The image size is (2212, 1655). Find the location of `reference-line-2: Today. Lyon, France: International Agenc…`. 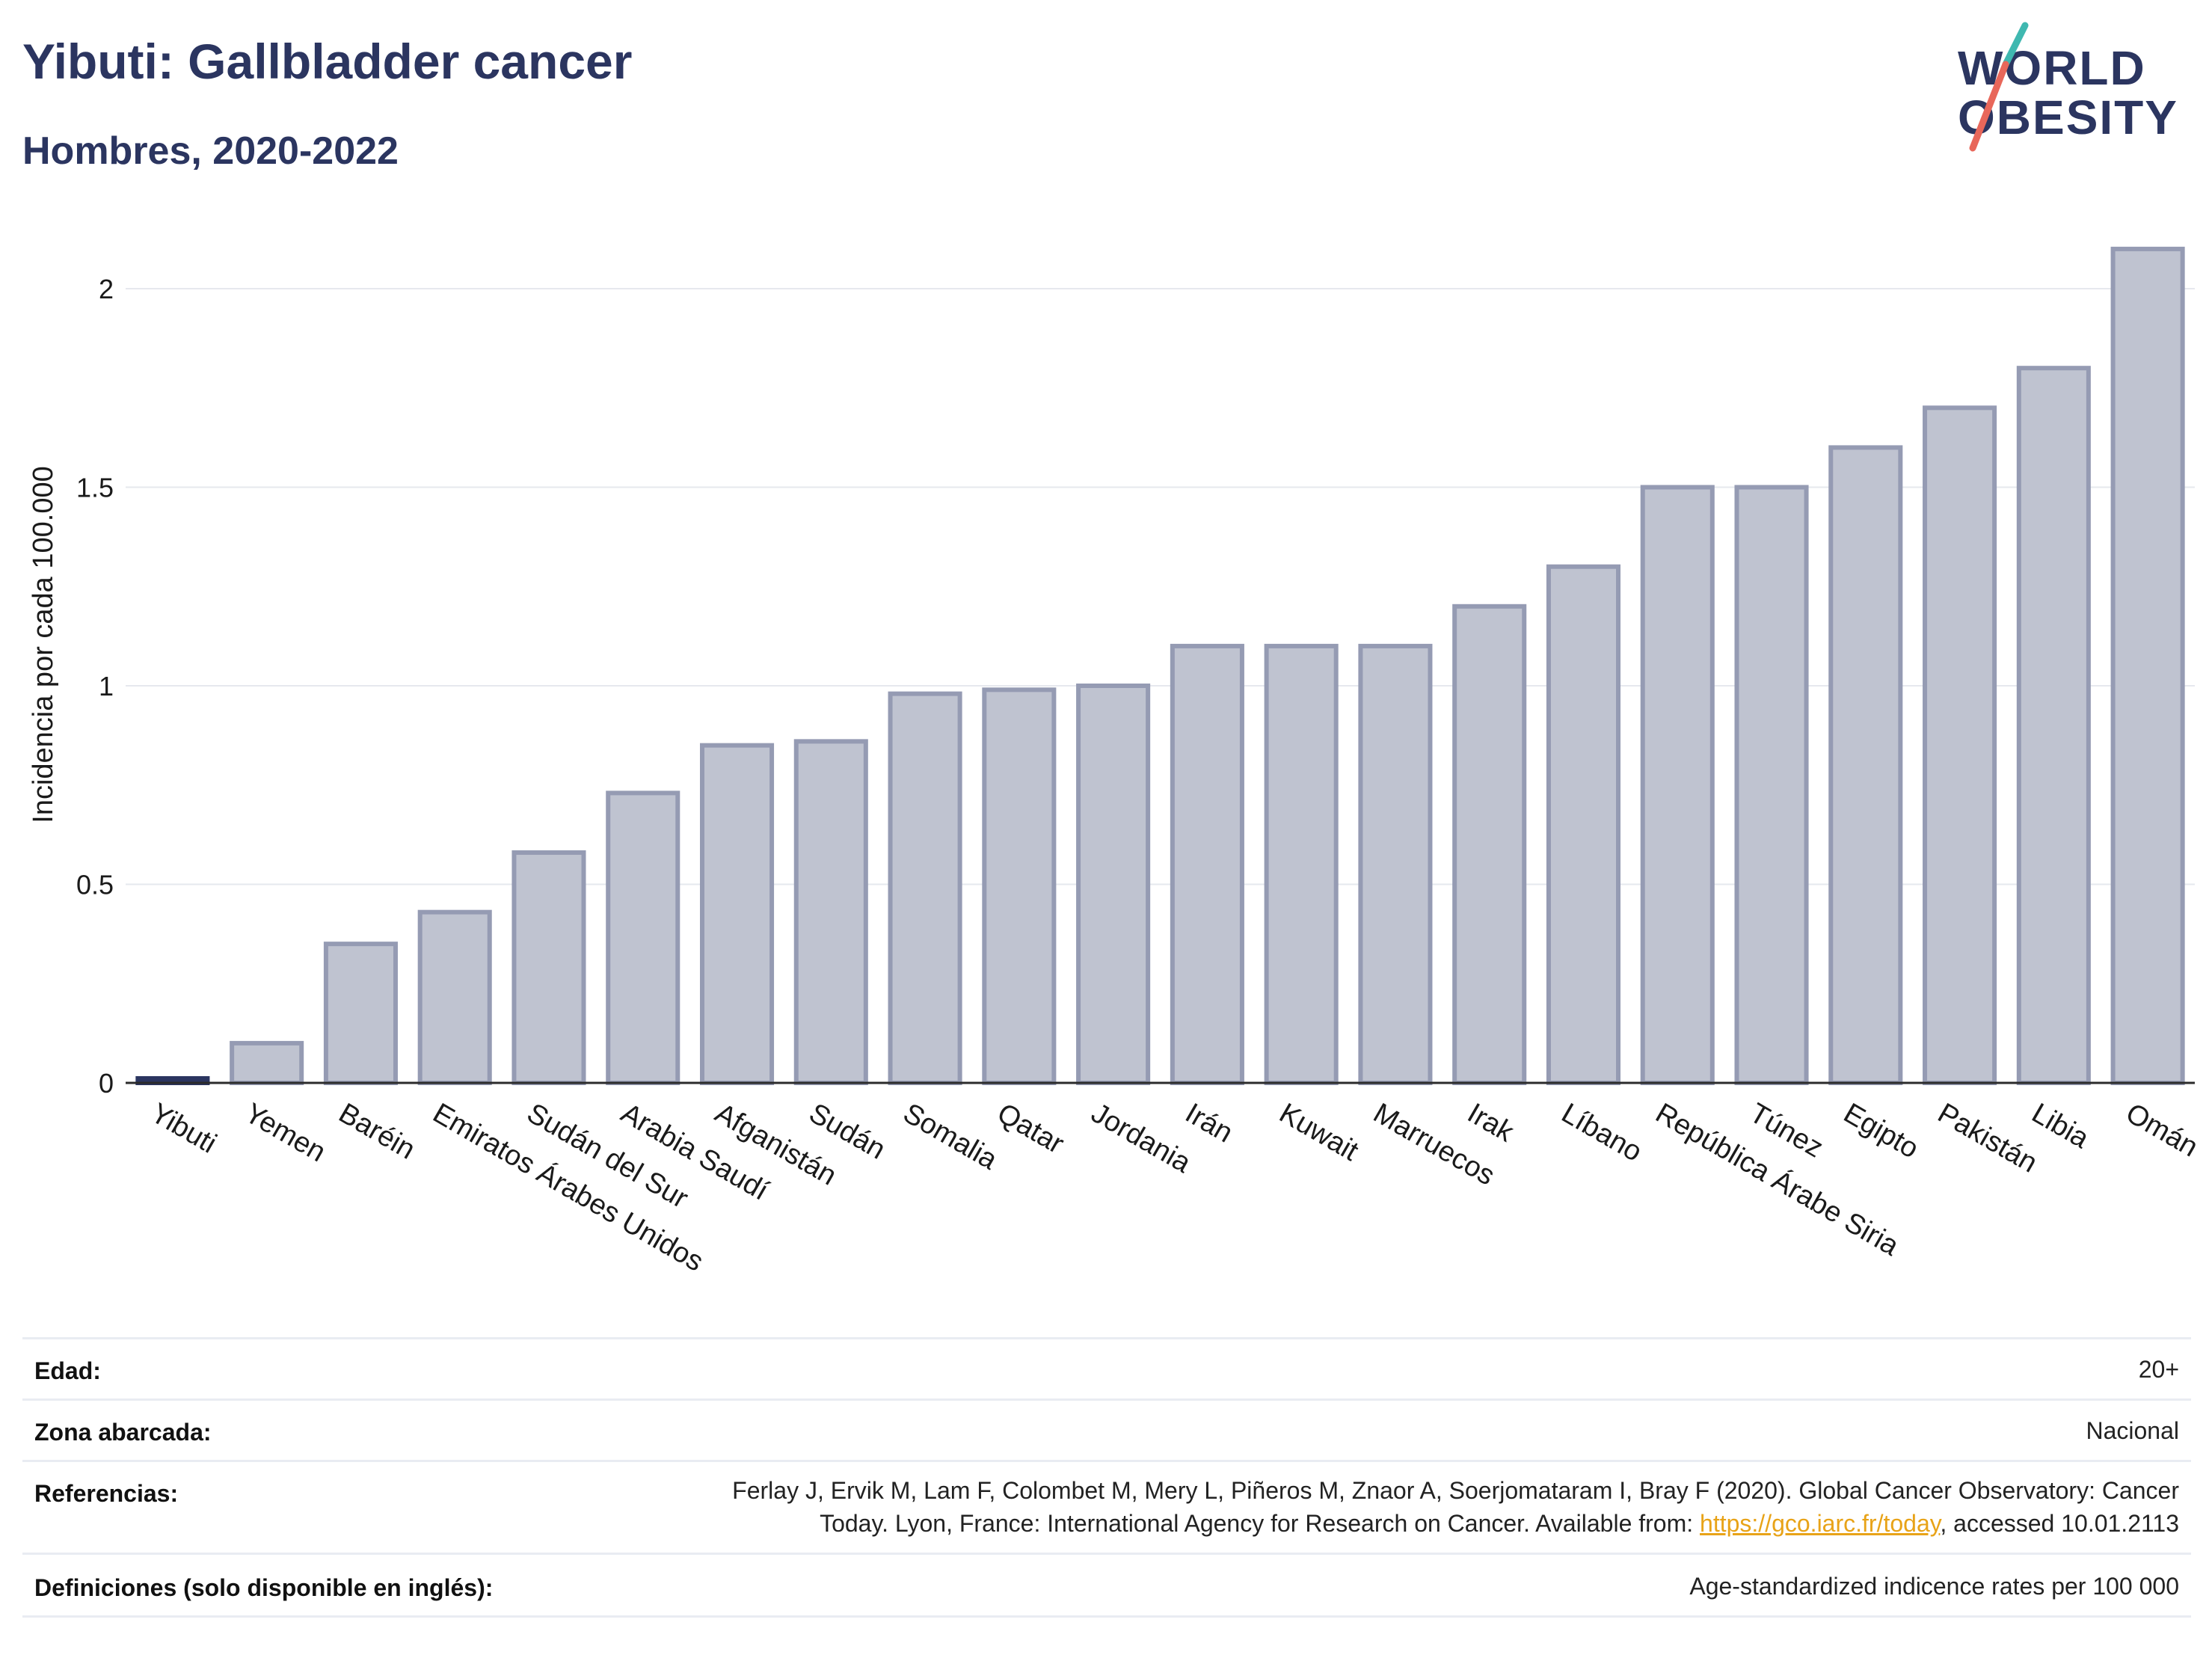

reference-line-2: Today. Lyon, France: International Agenc… is located at coordinates (1499, 1523).